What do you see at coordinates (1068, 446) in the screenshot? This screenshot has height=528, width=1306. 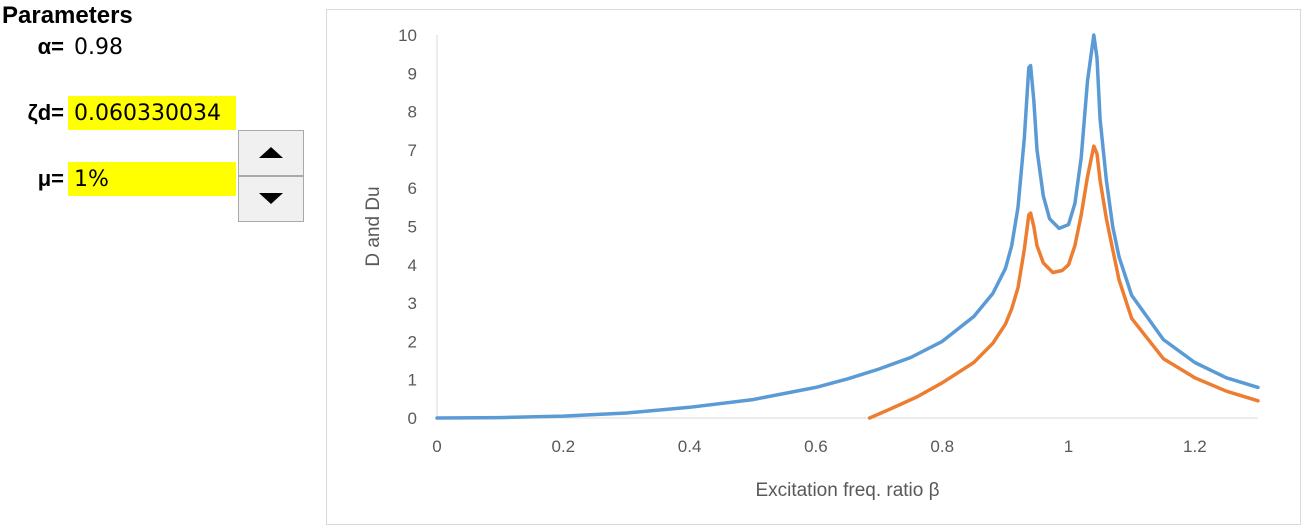 I see `x-tick-label: 1` at bounding box center [1068, 446].